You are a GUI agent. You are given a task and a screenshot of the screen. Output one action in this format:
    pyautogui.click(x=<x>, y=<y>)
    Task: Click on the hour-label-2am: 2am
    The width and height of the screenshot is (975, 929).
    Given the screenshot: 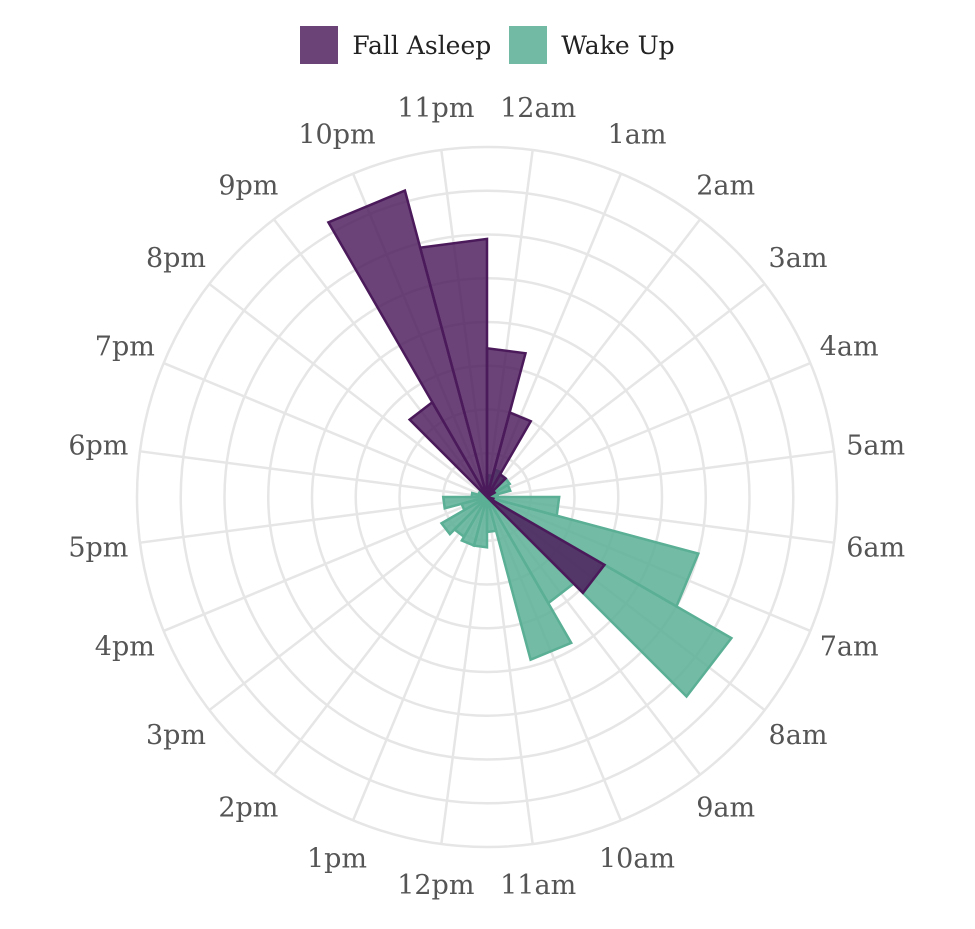 What is the action you would take?
    pyautogui.click(x=725, y=186)
    